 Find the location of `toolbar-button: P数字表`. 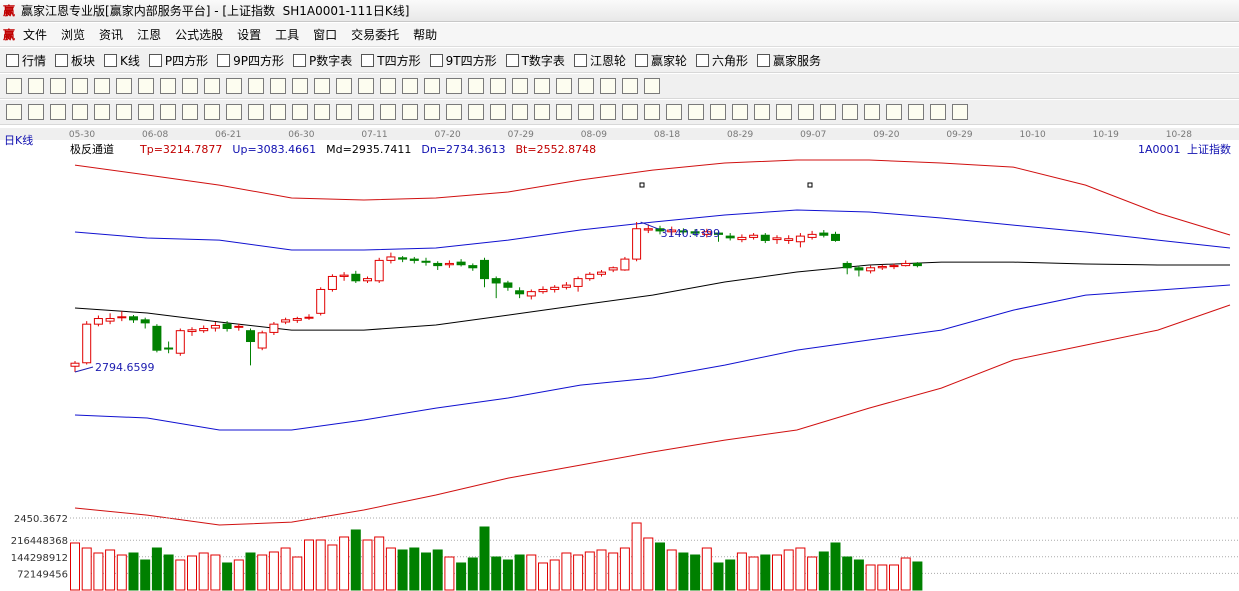

toolbar-button: P数字表 is located at coordinates (322, 60).